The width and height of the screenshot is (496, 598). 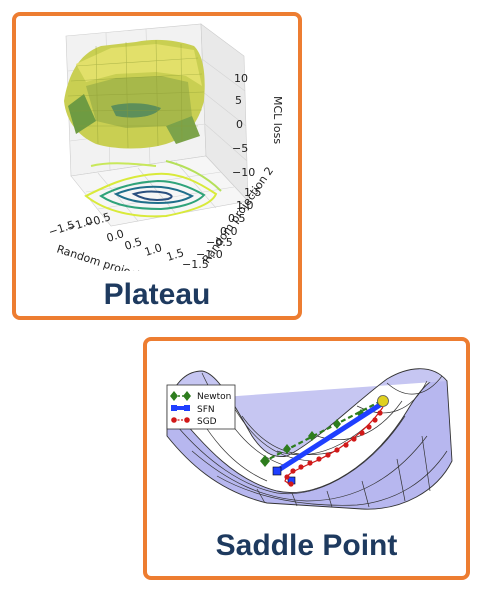 I want to click on legend-item-sgd: SGD, so click(x=194, y=422).